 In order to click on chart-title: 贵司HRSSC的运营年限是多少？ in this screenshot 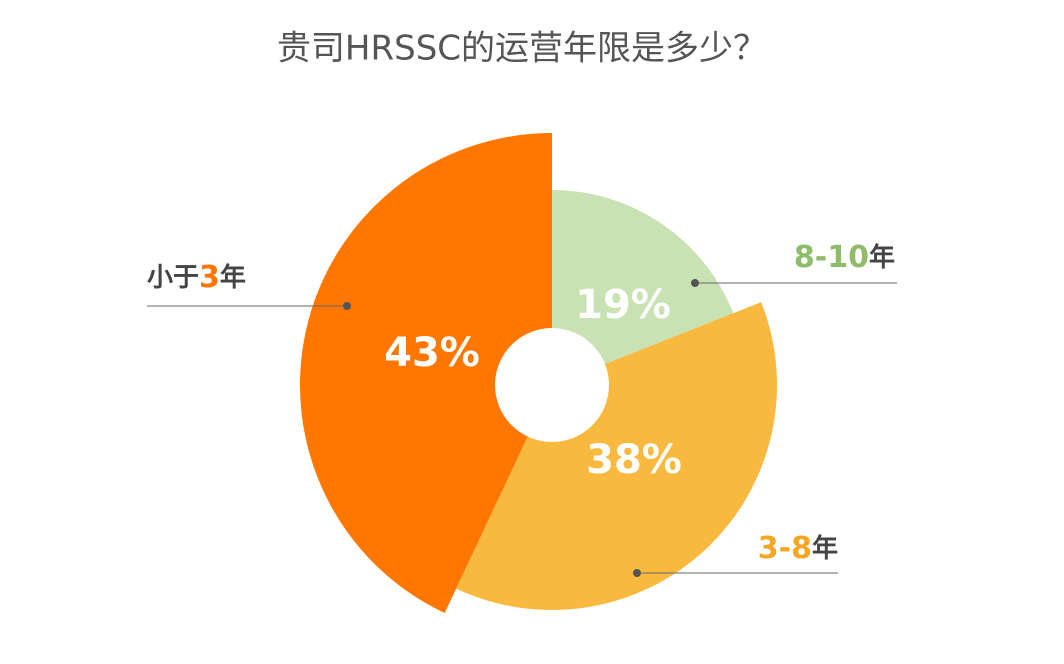, I will do `click(522, 49)`.